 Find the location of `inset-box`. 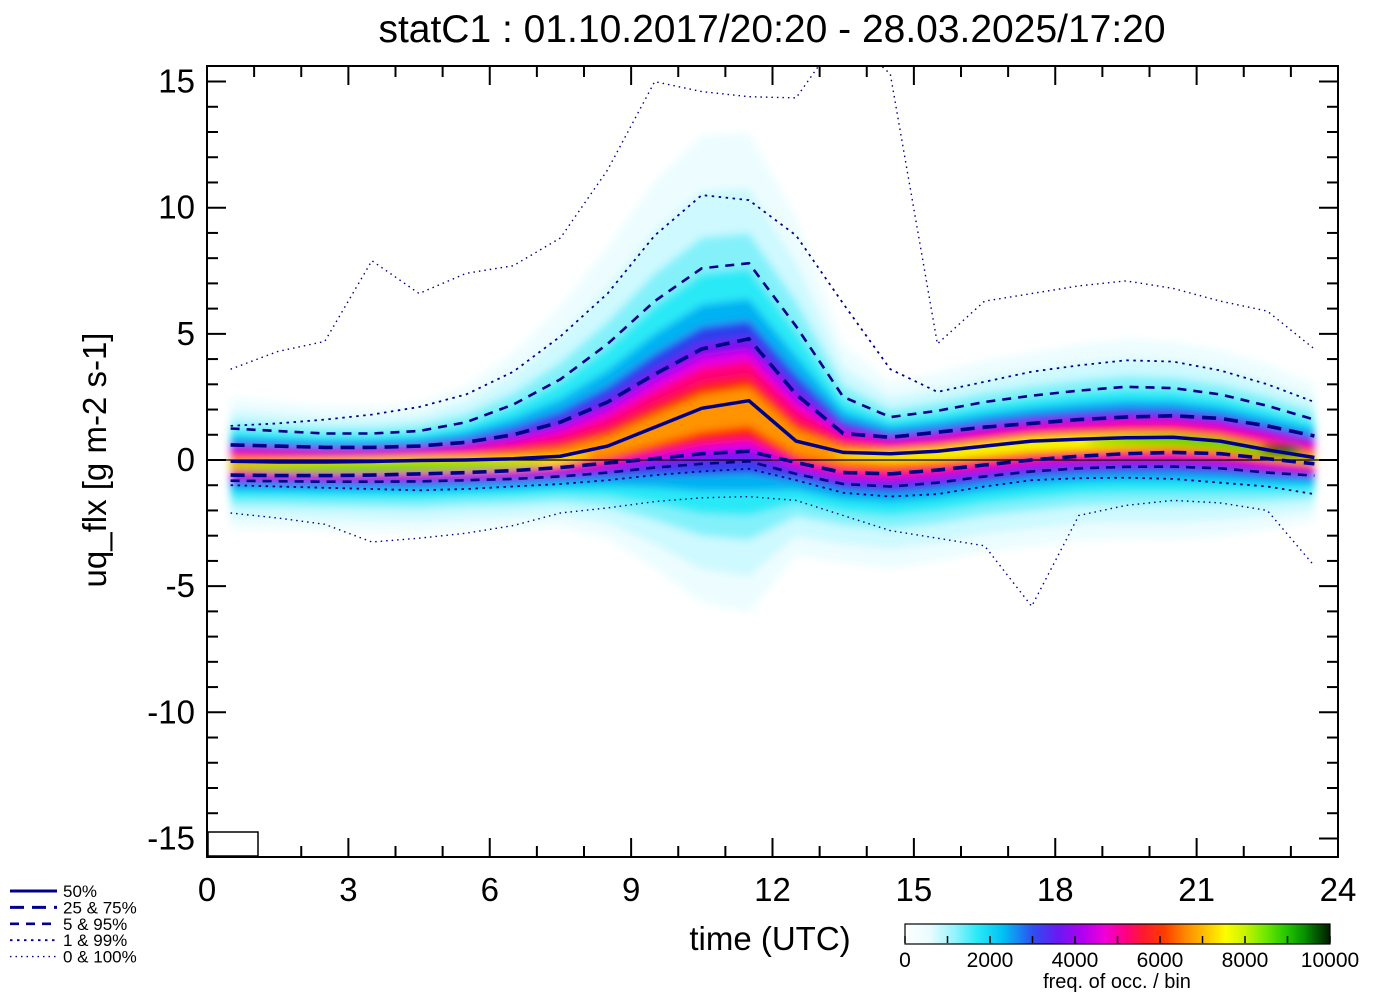

inset-box is located at coordinates (233, 844).